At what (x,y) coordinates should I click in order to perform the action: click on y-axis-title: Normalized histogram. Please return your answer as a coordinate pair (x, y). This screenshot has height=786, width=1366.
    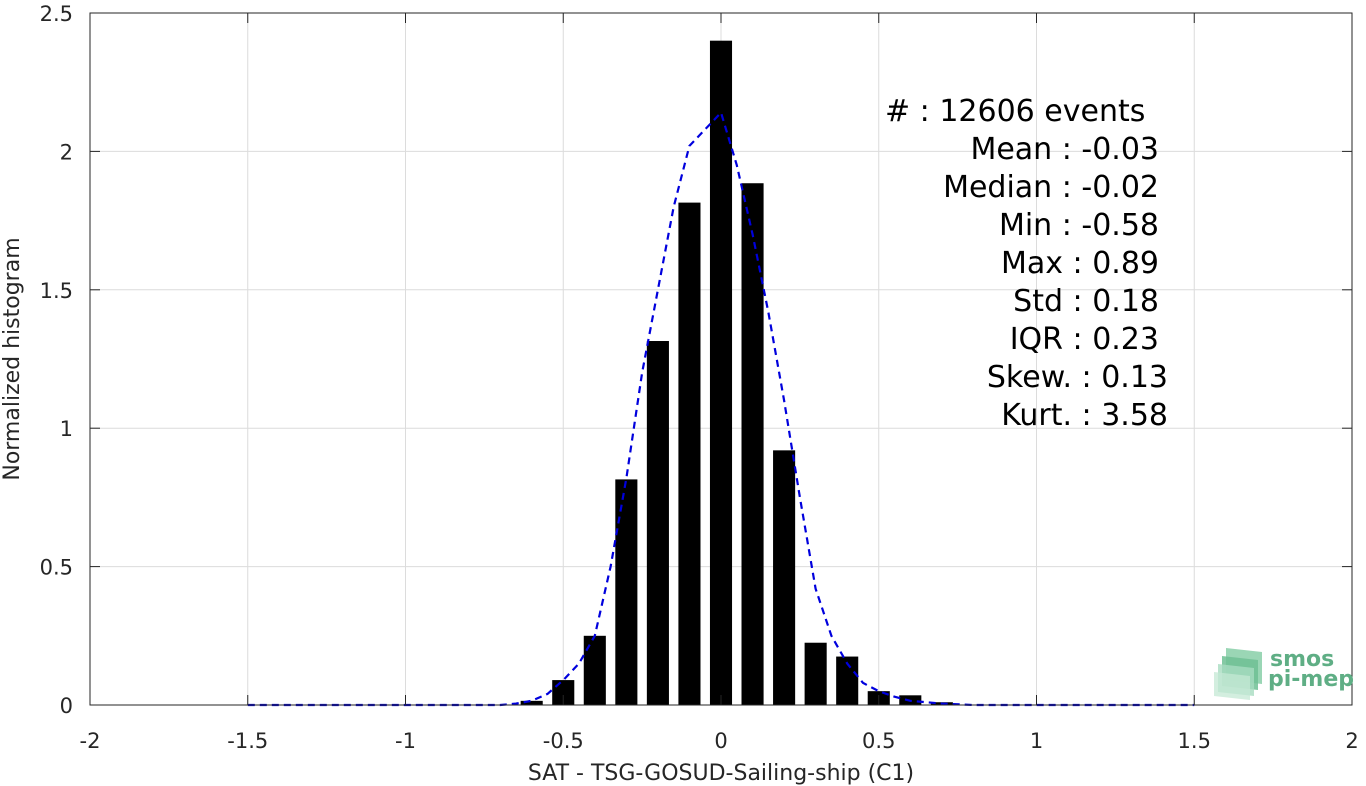
    Looking at the image, I should click on (12, 358).